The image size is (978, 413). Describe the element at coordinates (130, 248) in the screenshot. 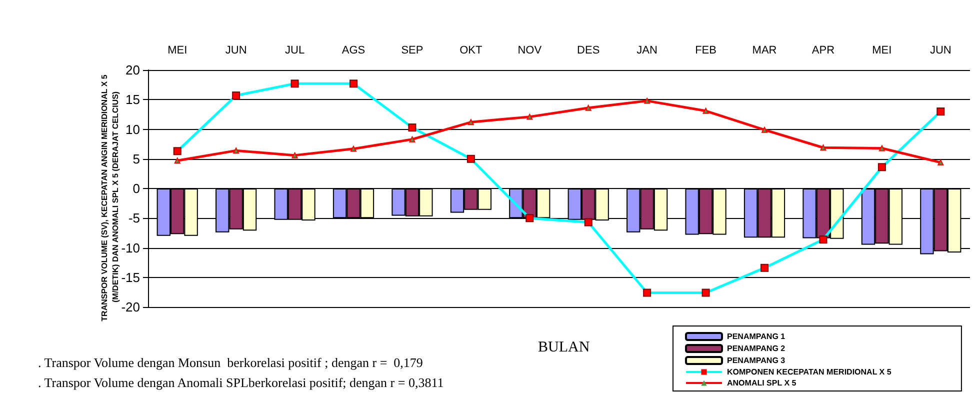

I see `y-tick-label: -10` at that location.